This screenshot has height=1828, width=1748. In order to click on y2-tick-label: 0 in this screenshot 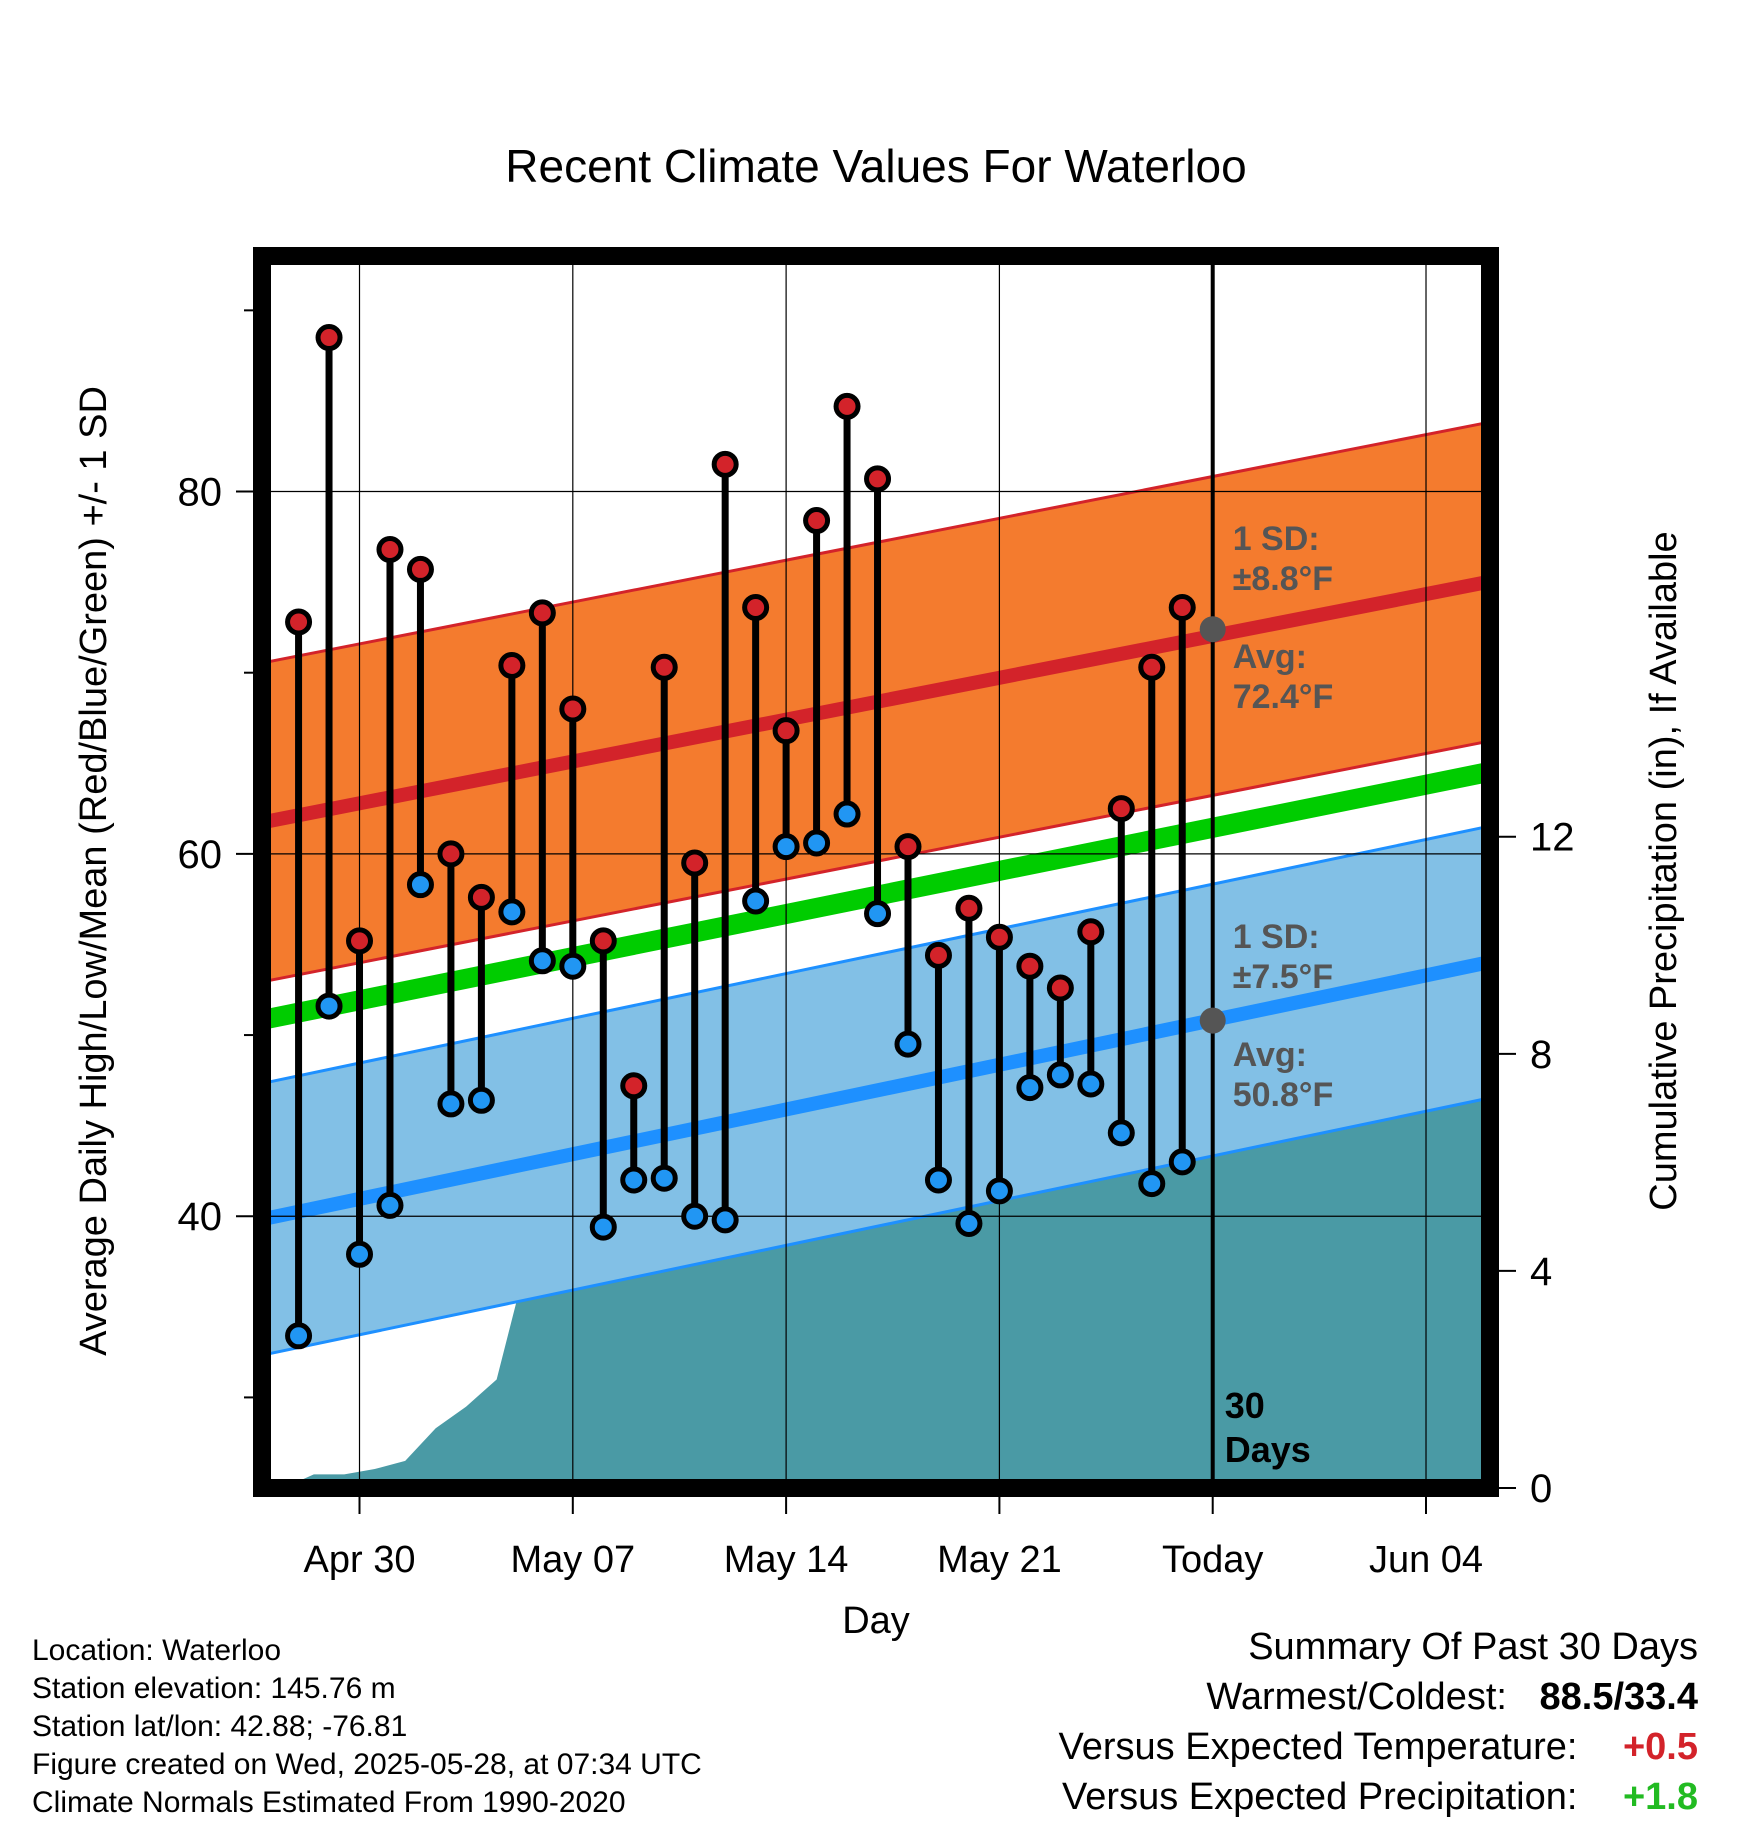, I will do `click(1541, 1489)`.